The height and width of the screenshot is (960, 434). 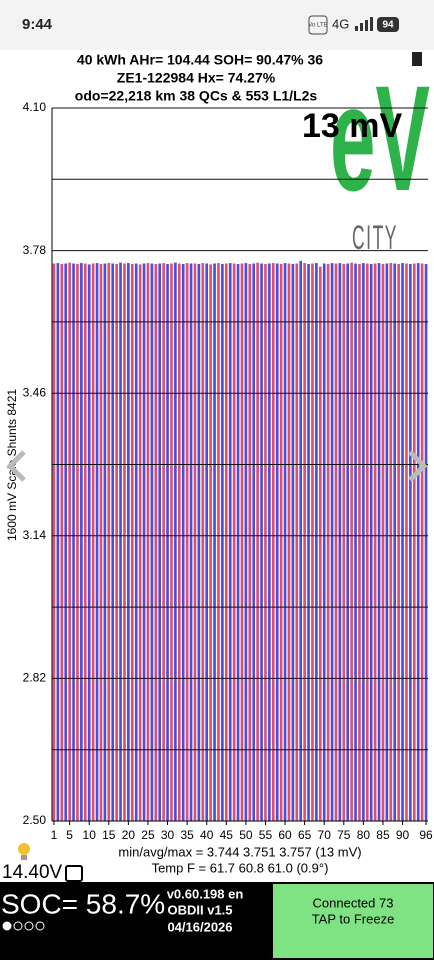 I want to click on x-tick-label: 40, so click(x=207, y=835).